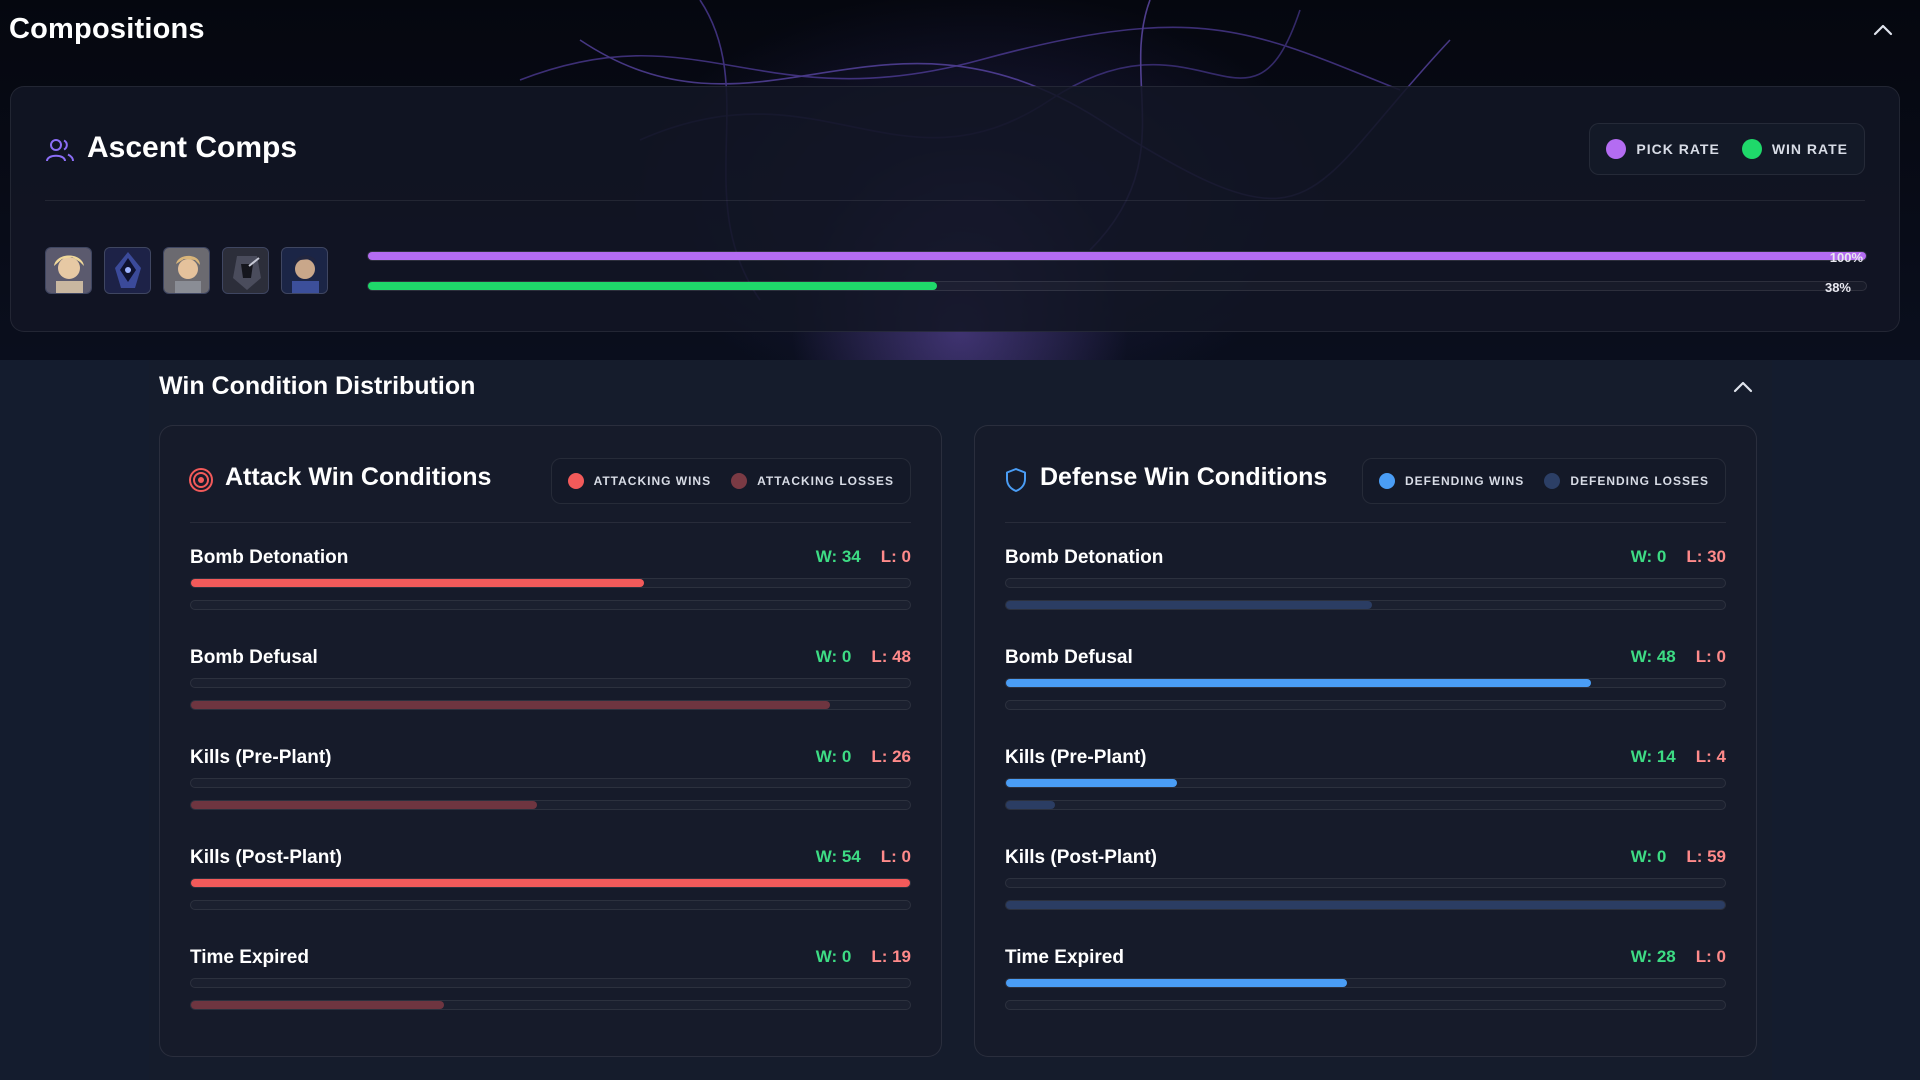  What do you see at coordinates (317, 386) in the screenshot?
I see `section-title-win-conditions: Win Condition Distribution` at bounding box center [317, 386].